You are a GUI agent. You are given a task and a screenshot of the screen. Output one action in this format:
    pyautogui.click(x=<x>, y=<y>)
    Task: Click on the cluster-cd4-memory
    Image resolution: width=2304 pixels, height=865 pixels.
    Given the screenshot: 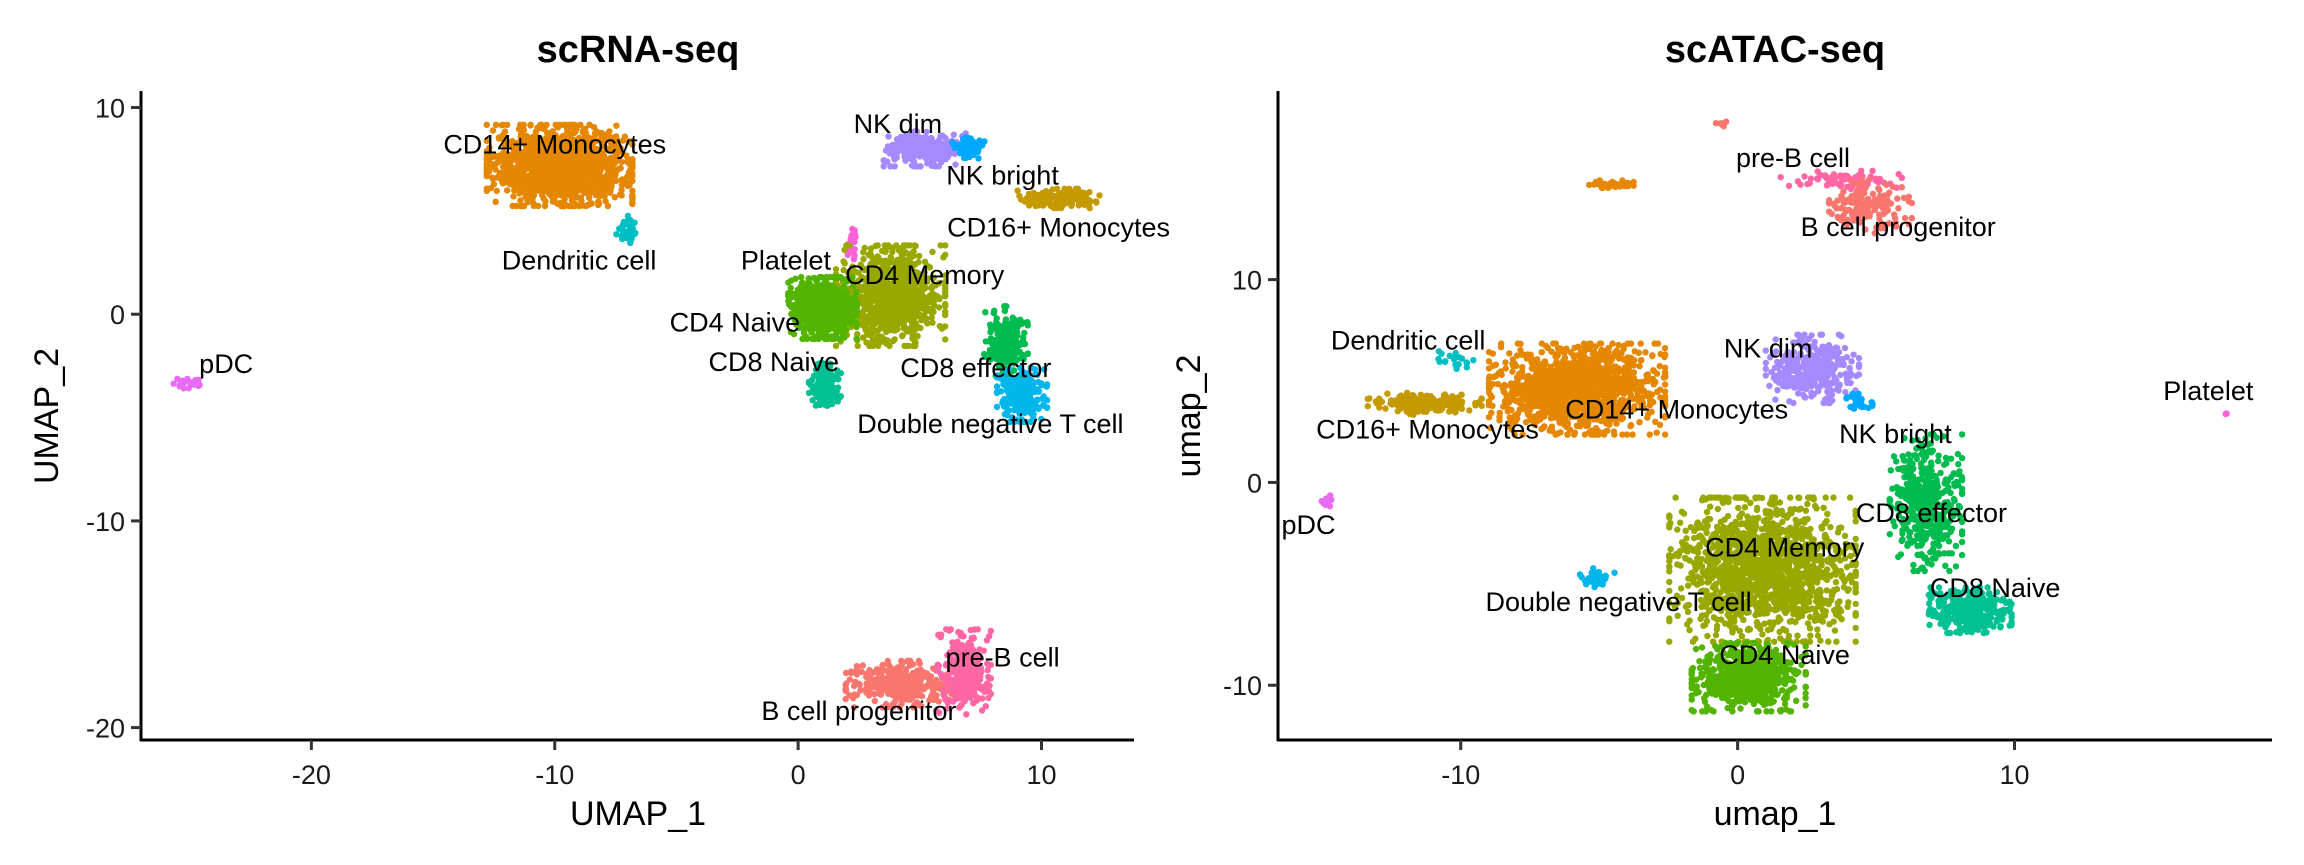 What is the action you would take?
    pyautogui.click(x=890, y=296)
    